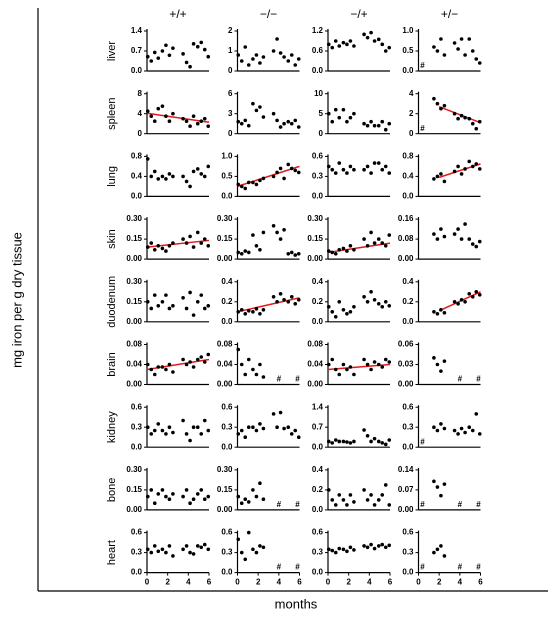  What do you see at coordinates (299, 582) in the screenshot?
I see `x-tick-label: 6` at bounding box center [299, 582].